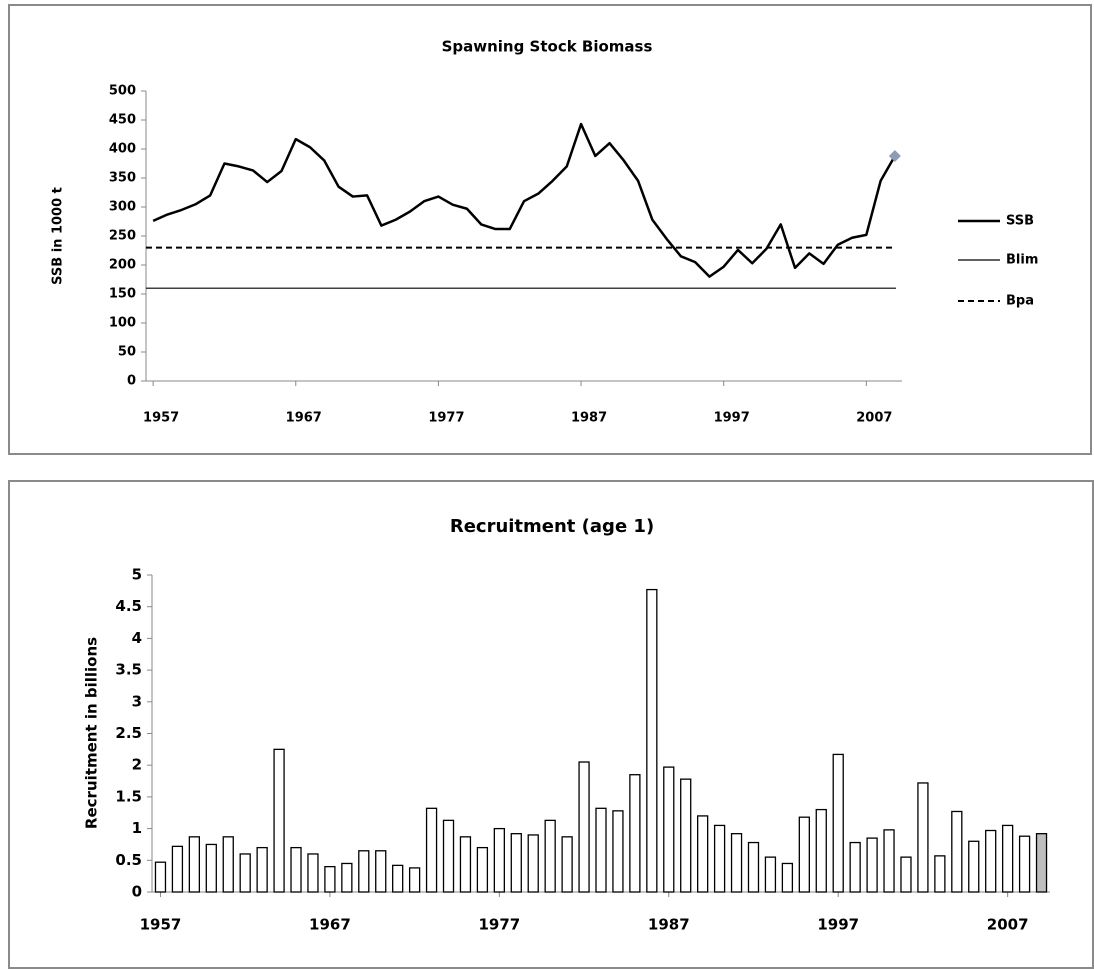  Describe the element at coordinates (122, 265) in the screenshot. I see `y-tick-label: 200` at that location.